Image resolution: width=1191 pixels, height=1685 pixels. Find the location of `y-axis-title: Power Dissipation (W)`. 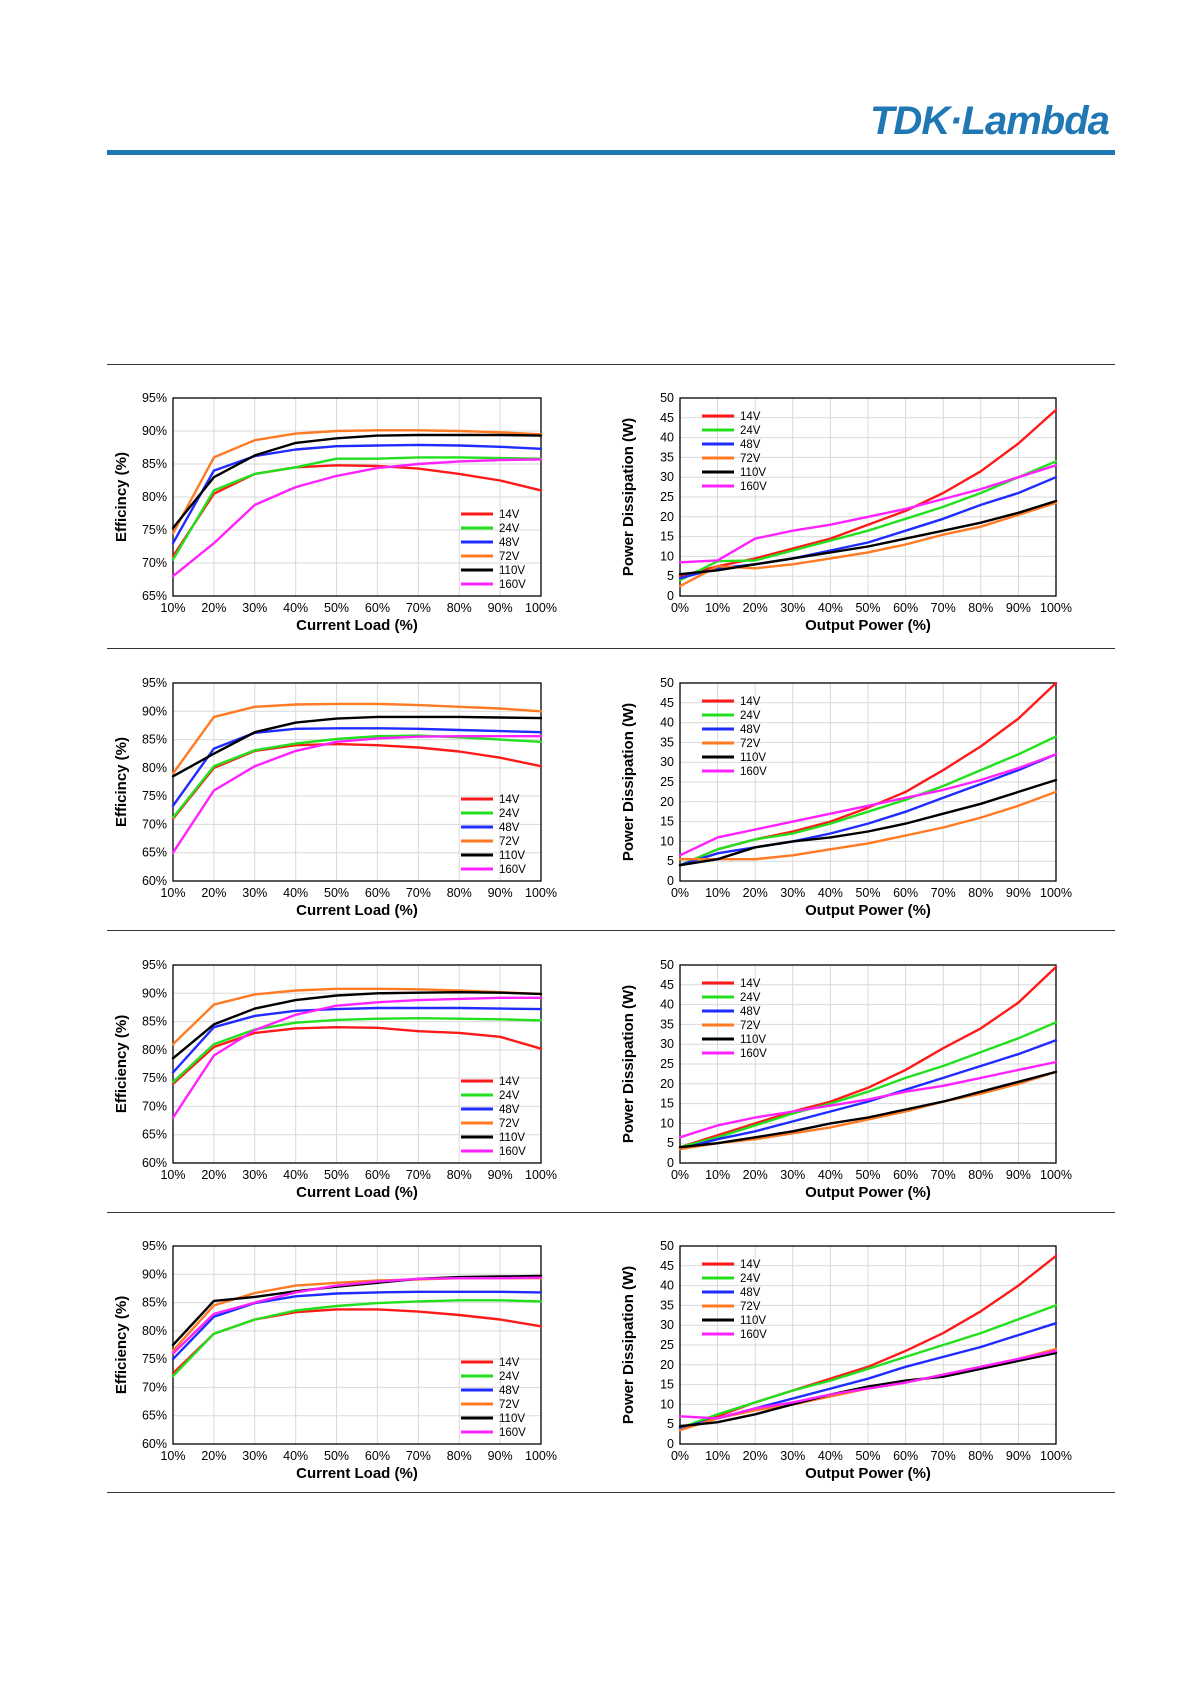

y-axis-title: Power Dissipation (W) is located at coordinates (628, 497).